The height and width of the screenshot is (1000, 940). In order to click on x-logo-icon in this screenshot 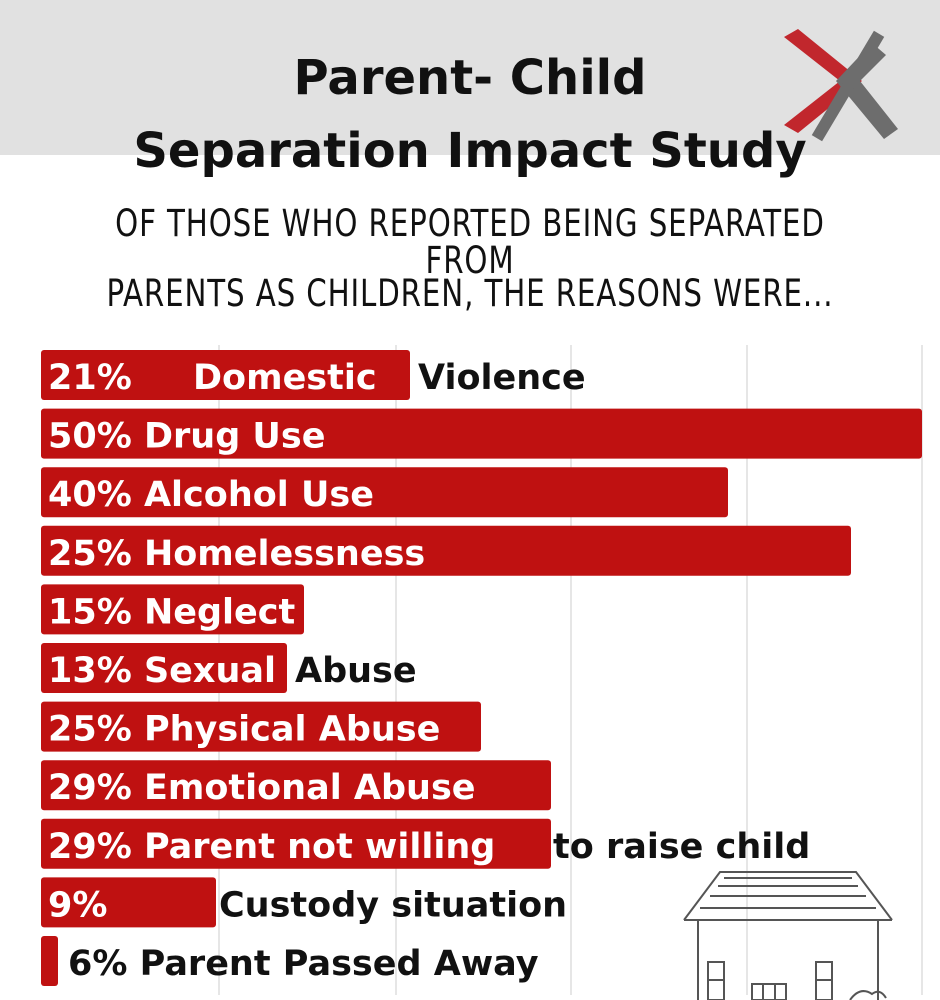, I will do `click(841, 85)`.